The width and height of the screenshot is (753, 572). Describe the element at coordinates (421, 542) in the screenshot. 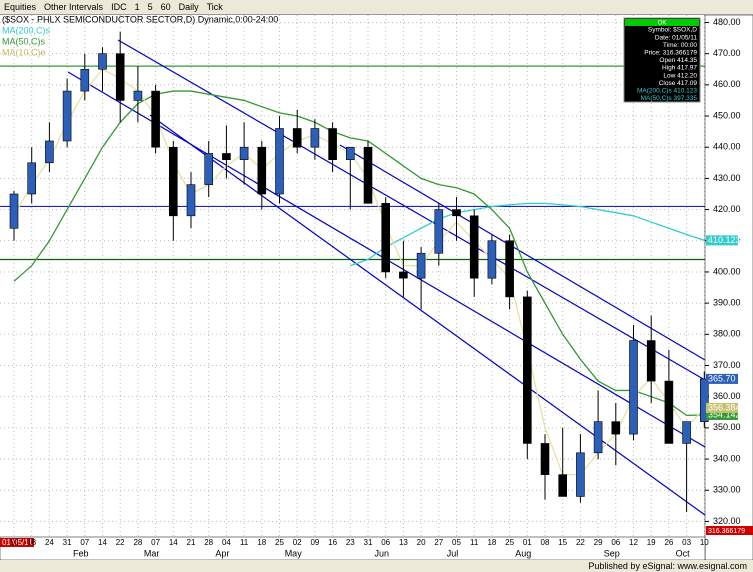

I see `x-tick-label: 20` at that location.